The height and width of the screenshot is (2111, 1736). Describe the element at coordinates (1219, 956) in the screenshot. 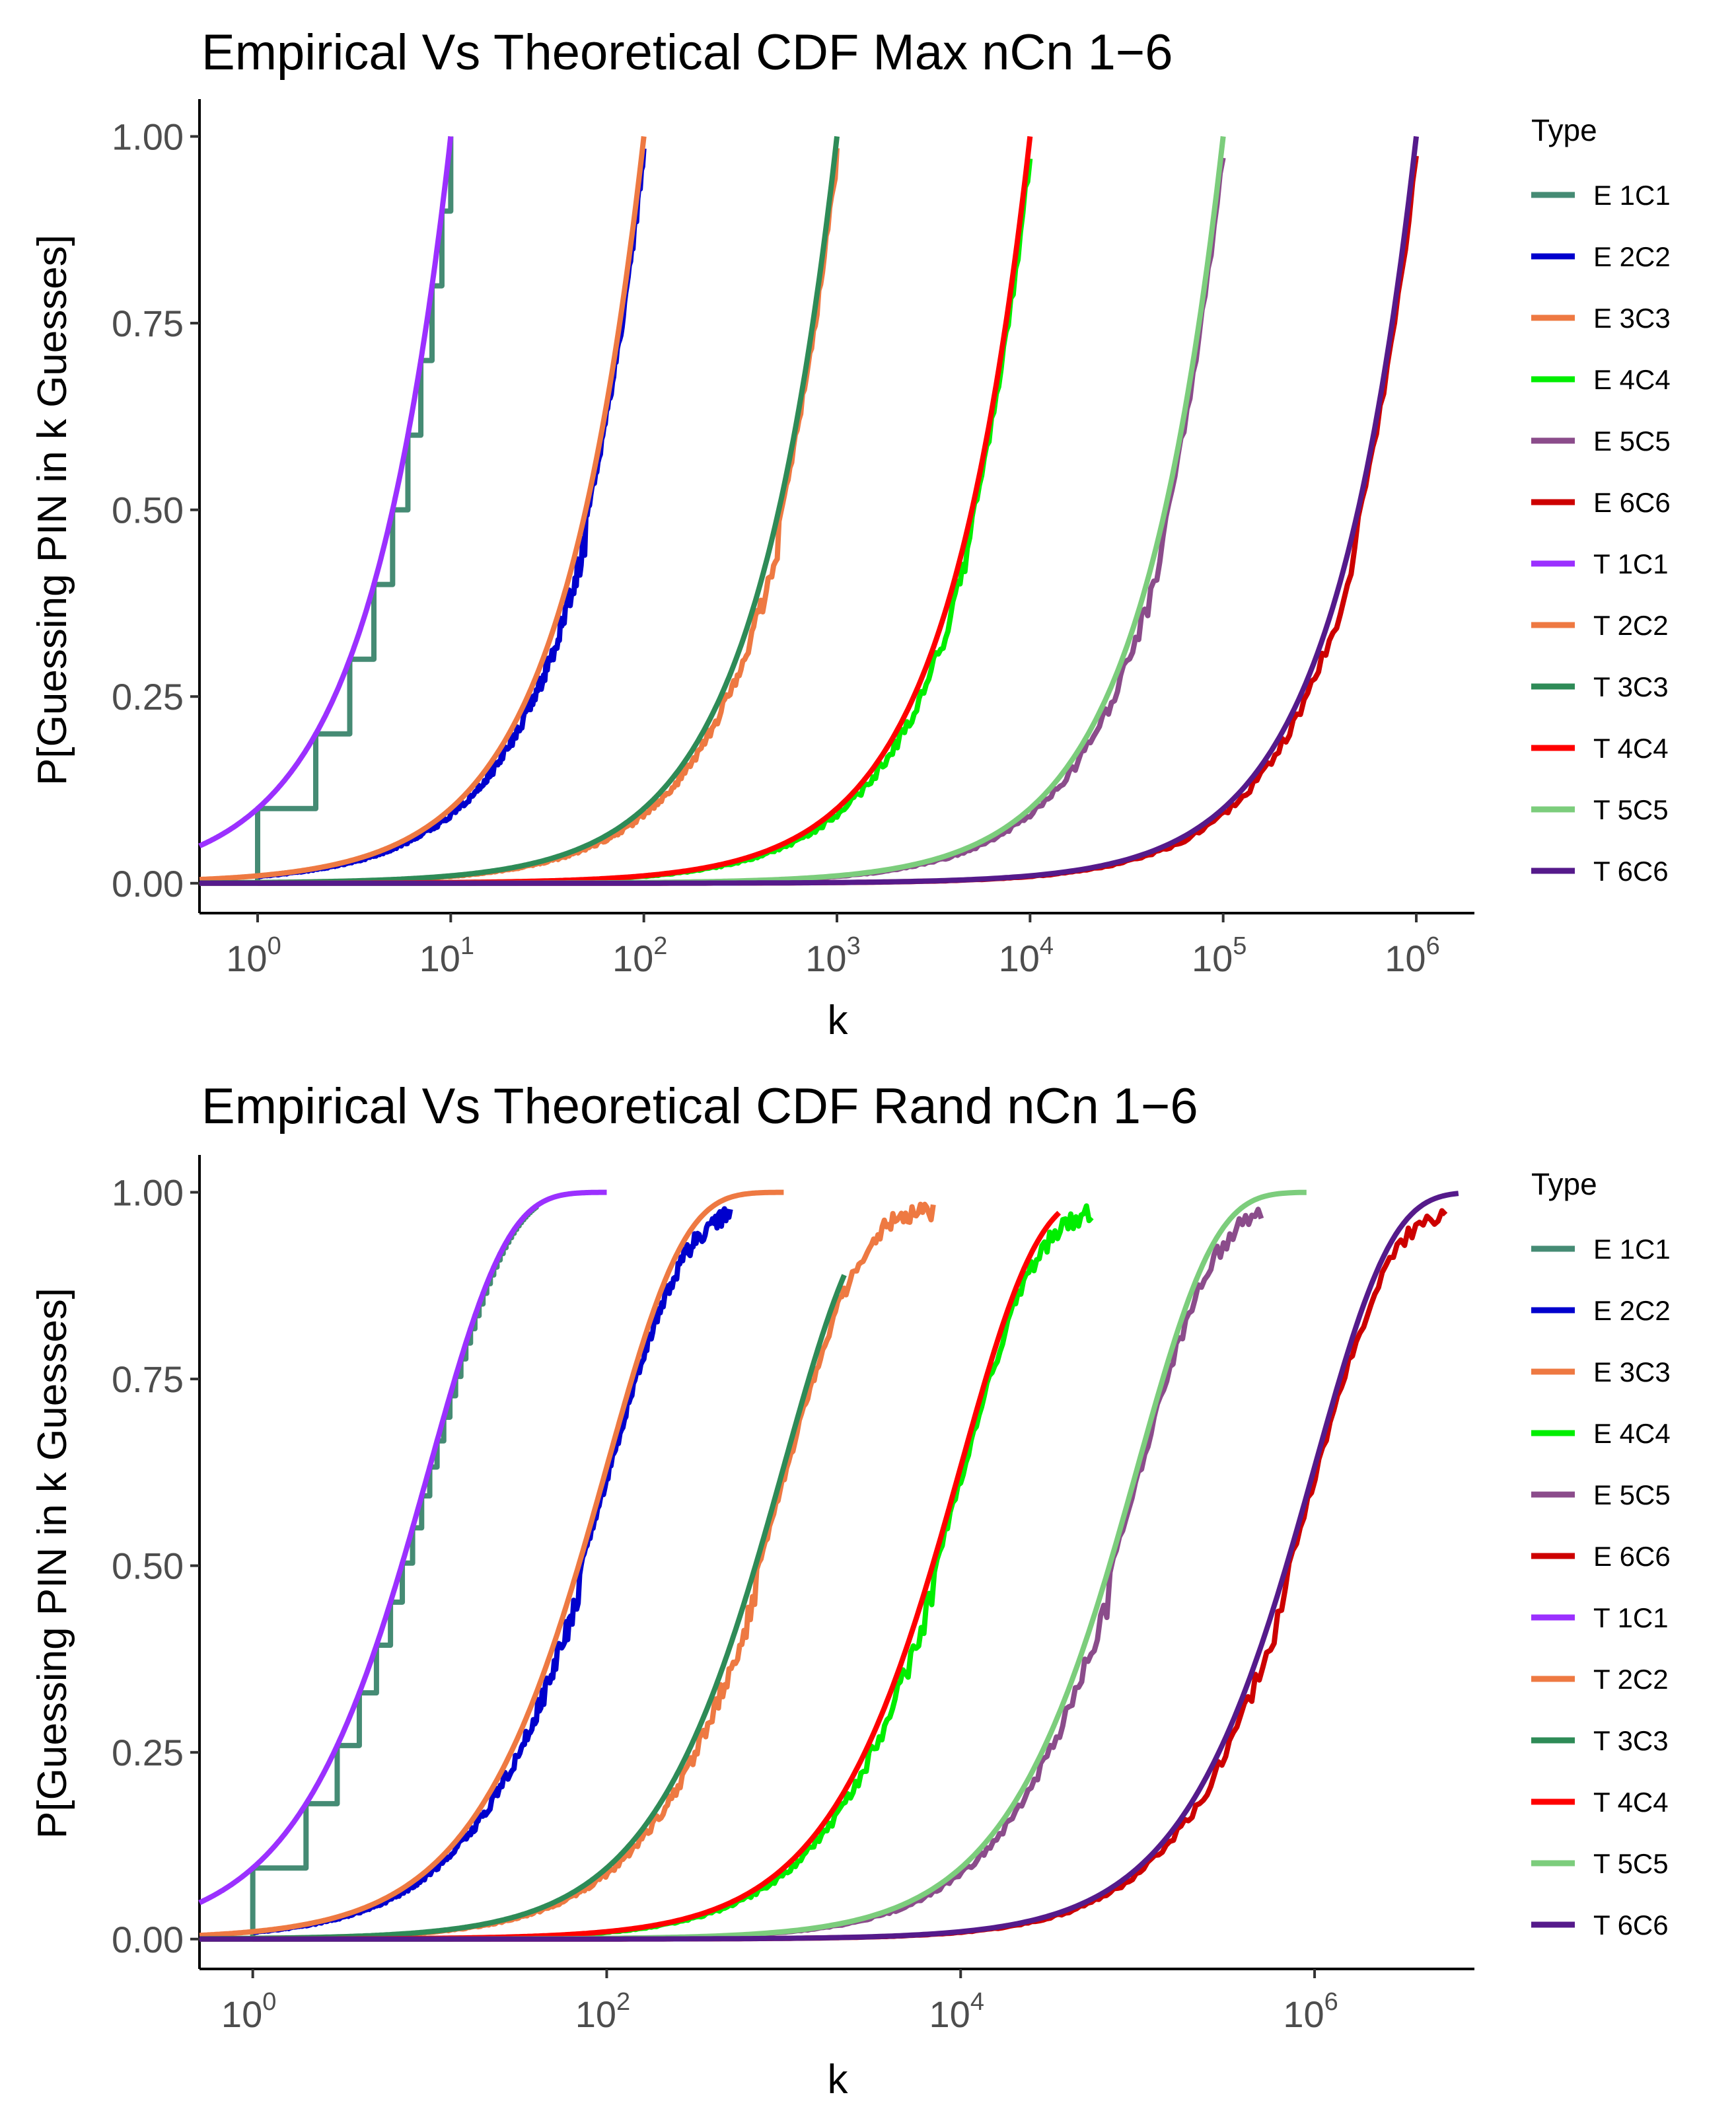

I see `x-tick-label: 10⁵` at that location.